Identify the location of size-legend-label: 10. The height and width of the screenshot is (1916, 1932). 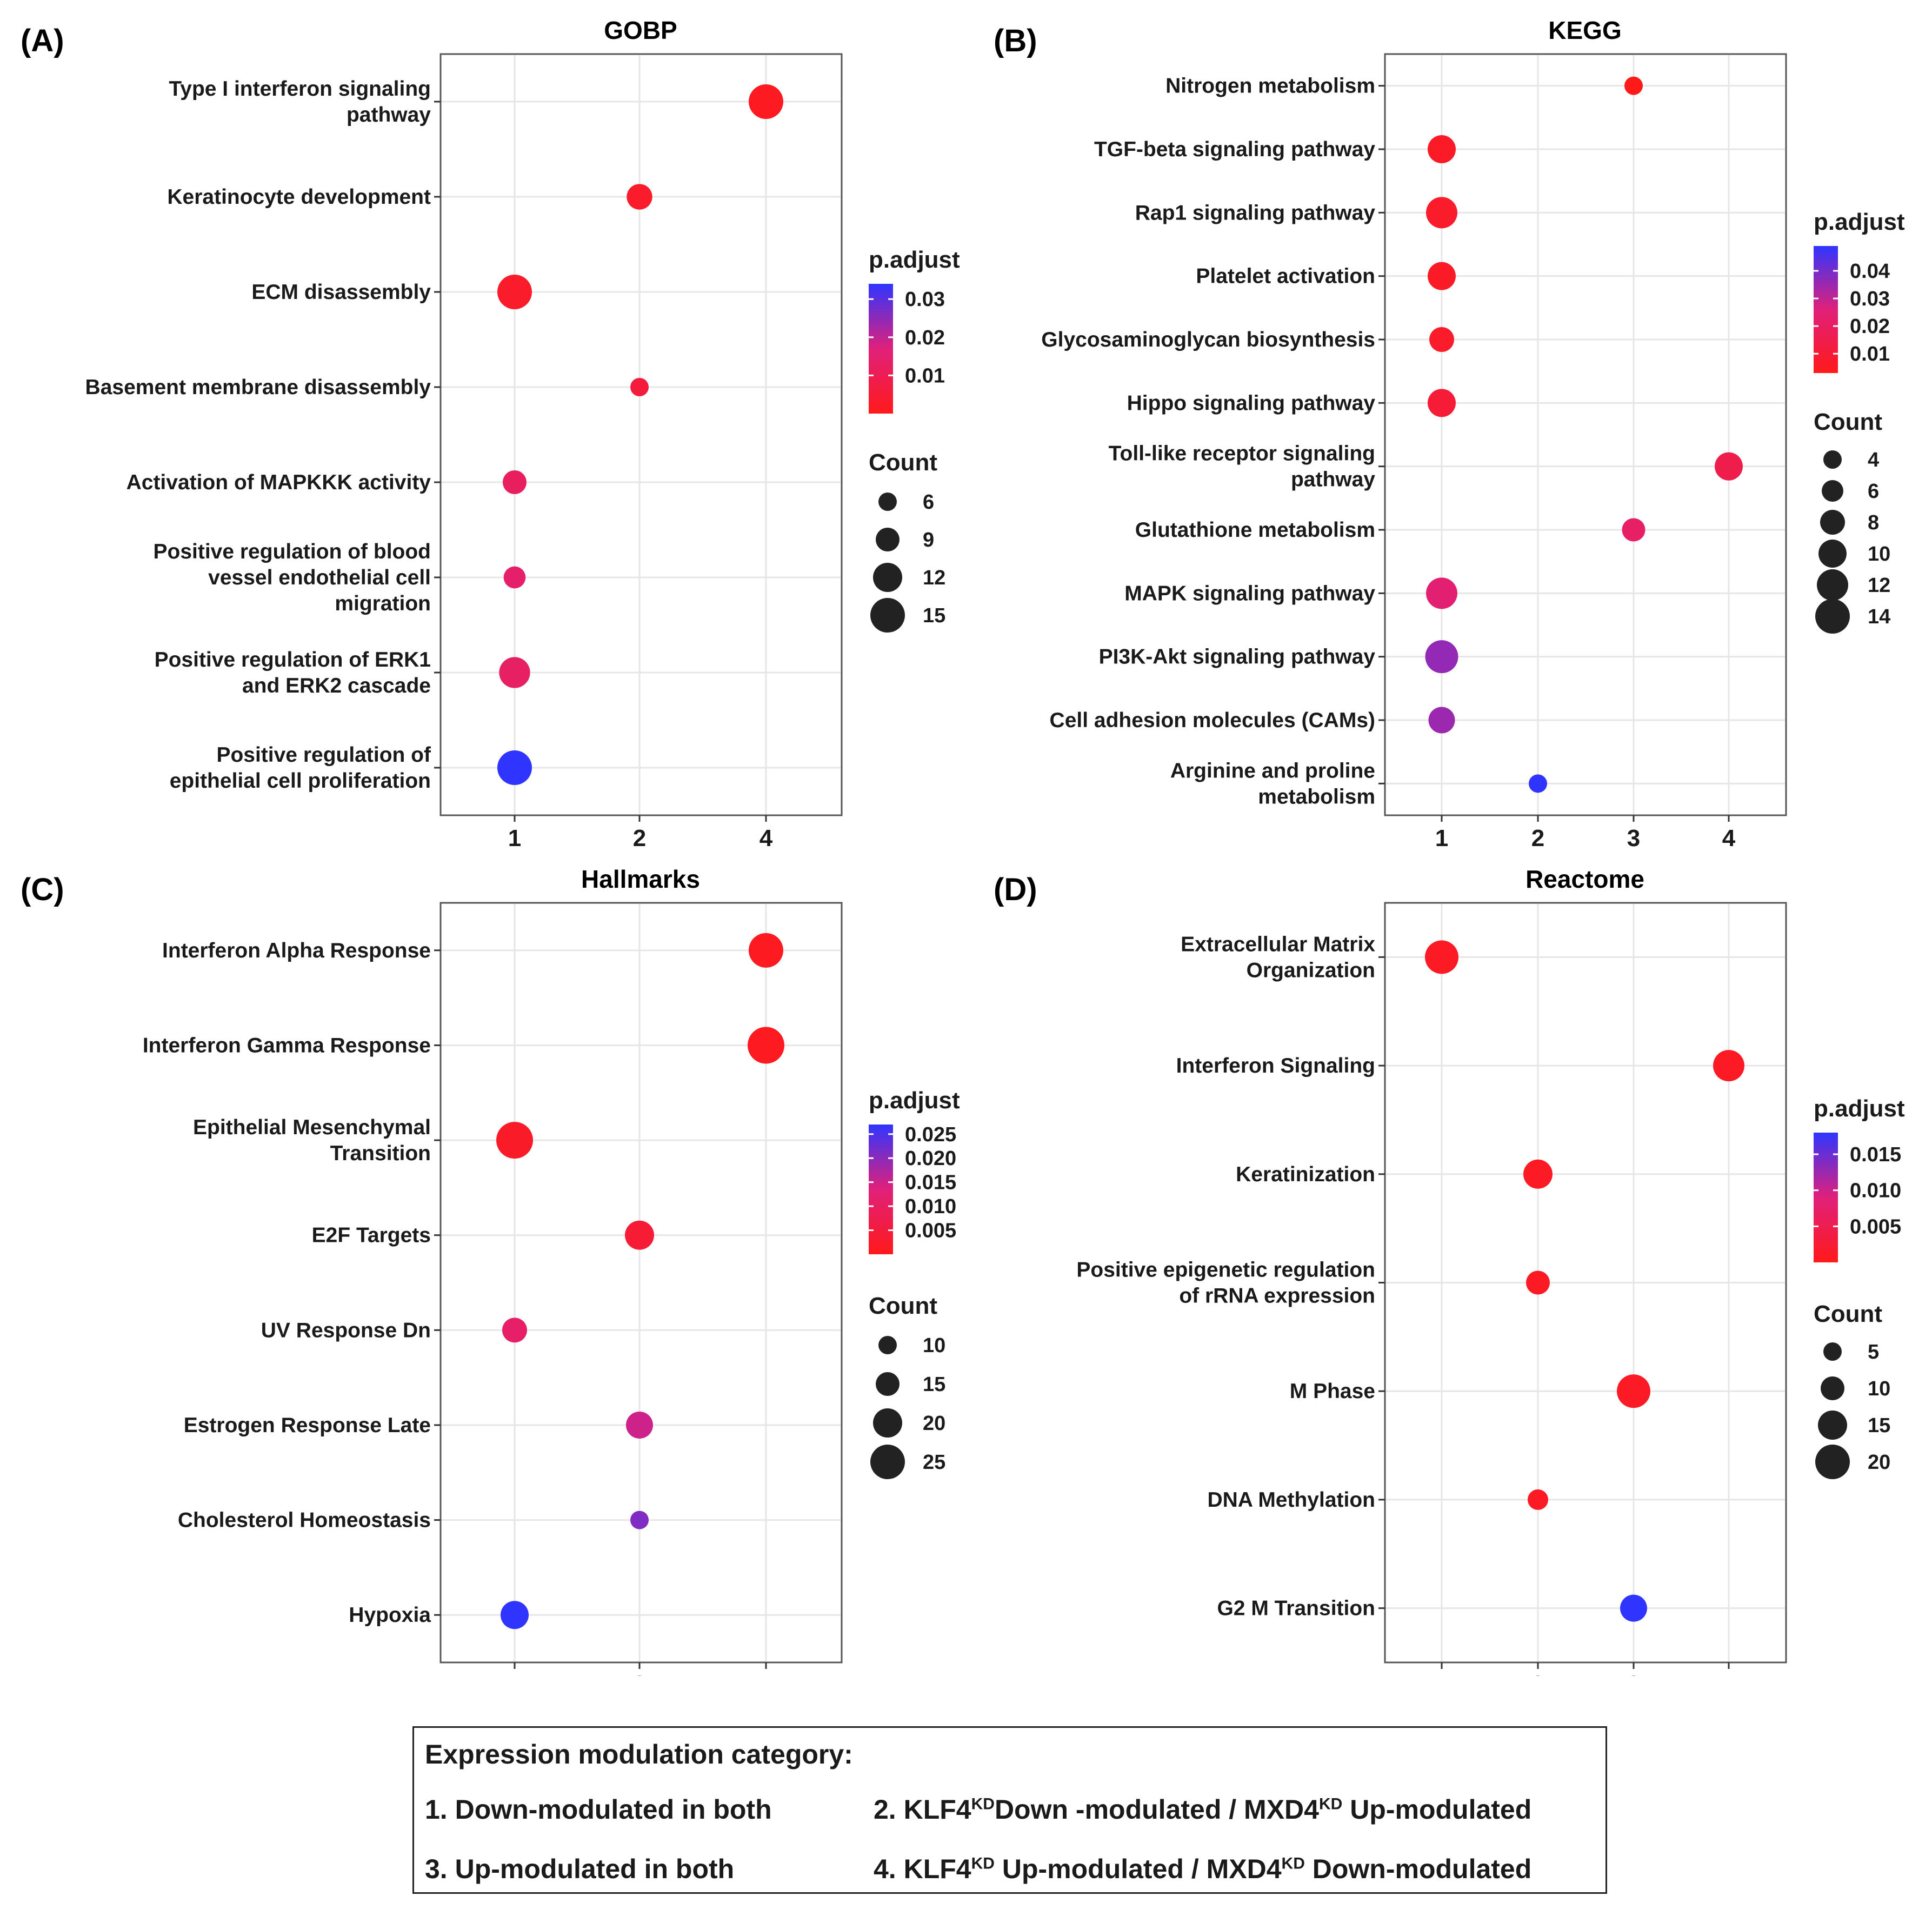
(1879, 554).